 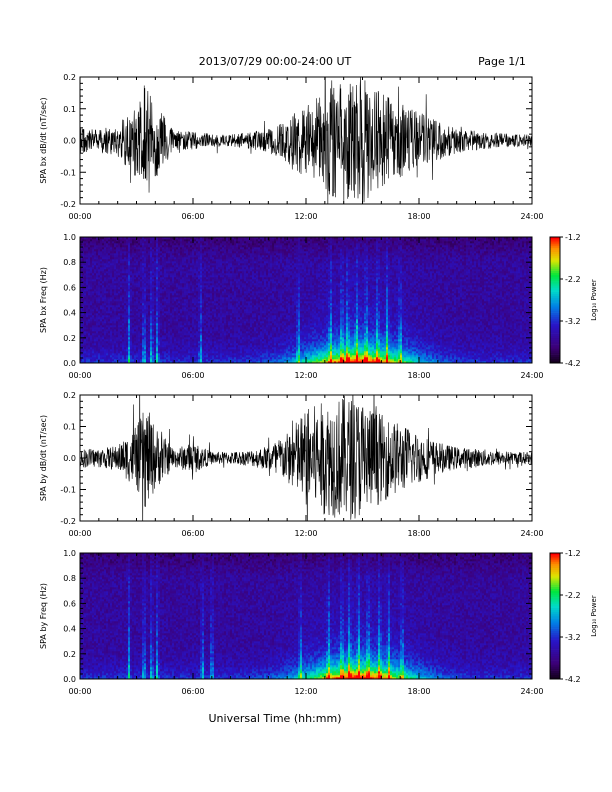 I want to click on y-axis-title: SPA bx dB/dt (nT/sec), so click(x=43, y=140).